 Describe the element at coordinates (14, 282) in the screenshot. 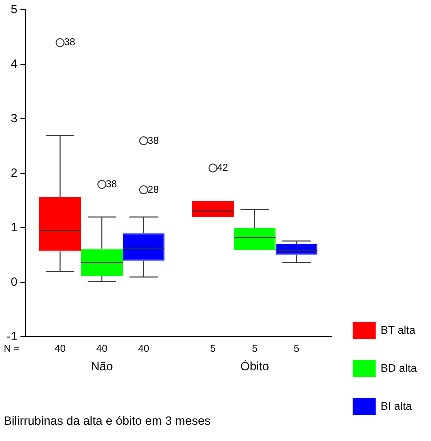

I see `y-tick-label: 0` at that location.